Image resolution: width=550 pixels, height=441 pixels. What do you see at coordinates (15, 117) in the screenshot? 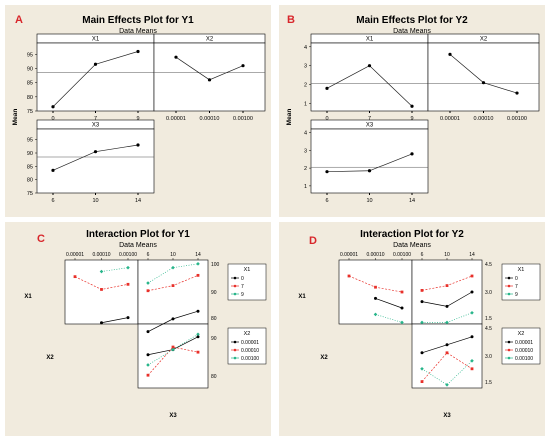
I see `y-axis-label: Mean` at bounding box center [15, 117].